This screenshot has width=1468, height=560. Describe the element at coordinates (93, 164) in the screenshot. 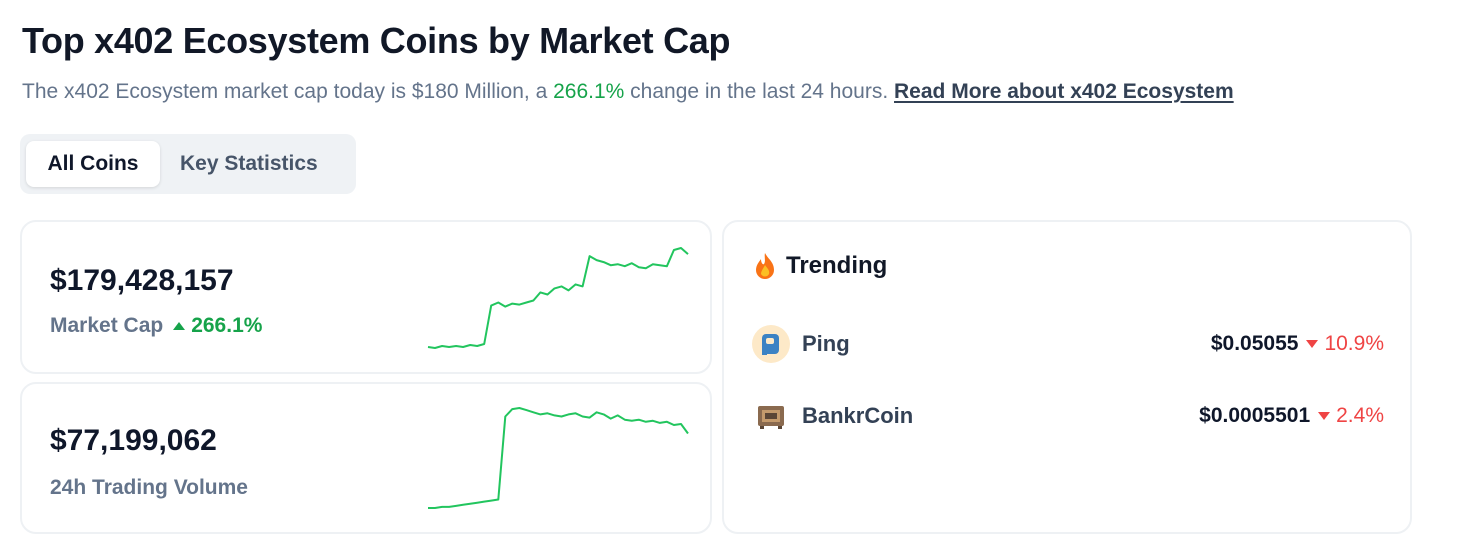

I see `tab-all-coins: All Coins` at that location.